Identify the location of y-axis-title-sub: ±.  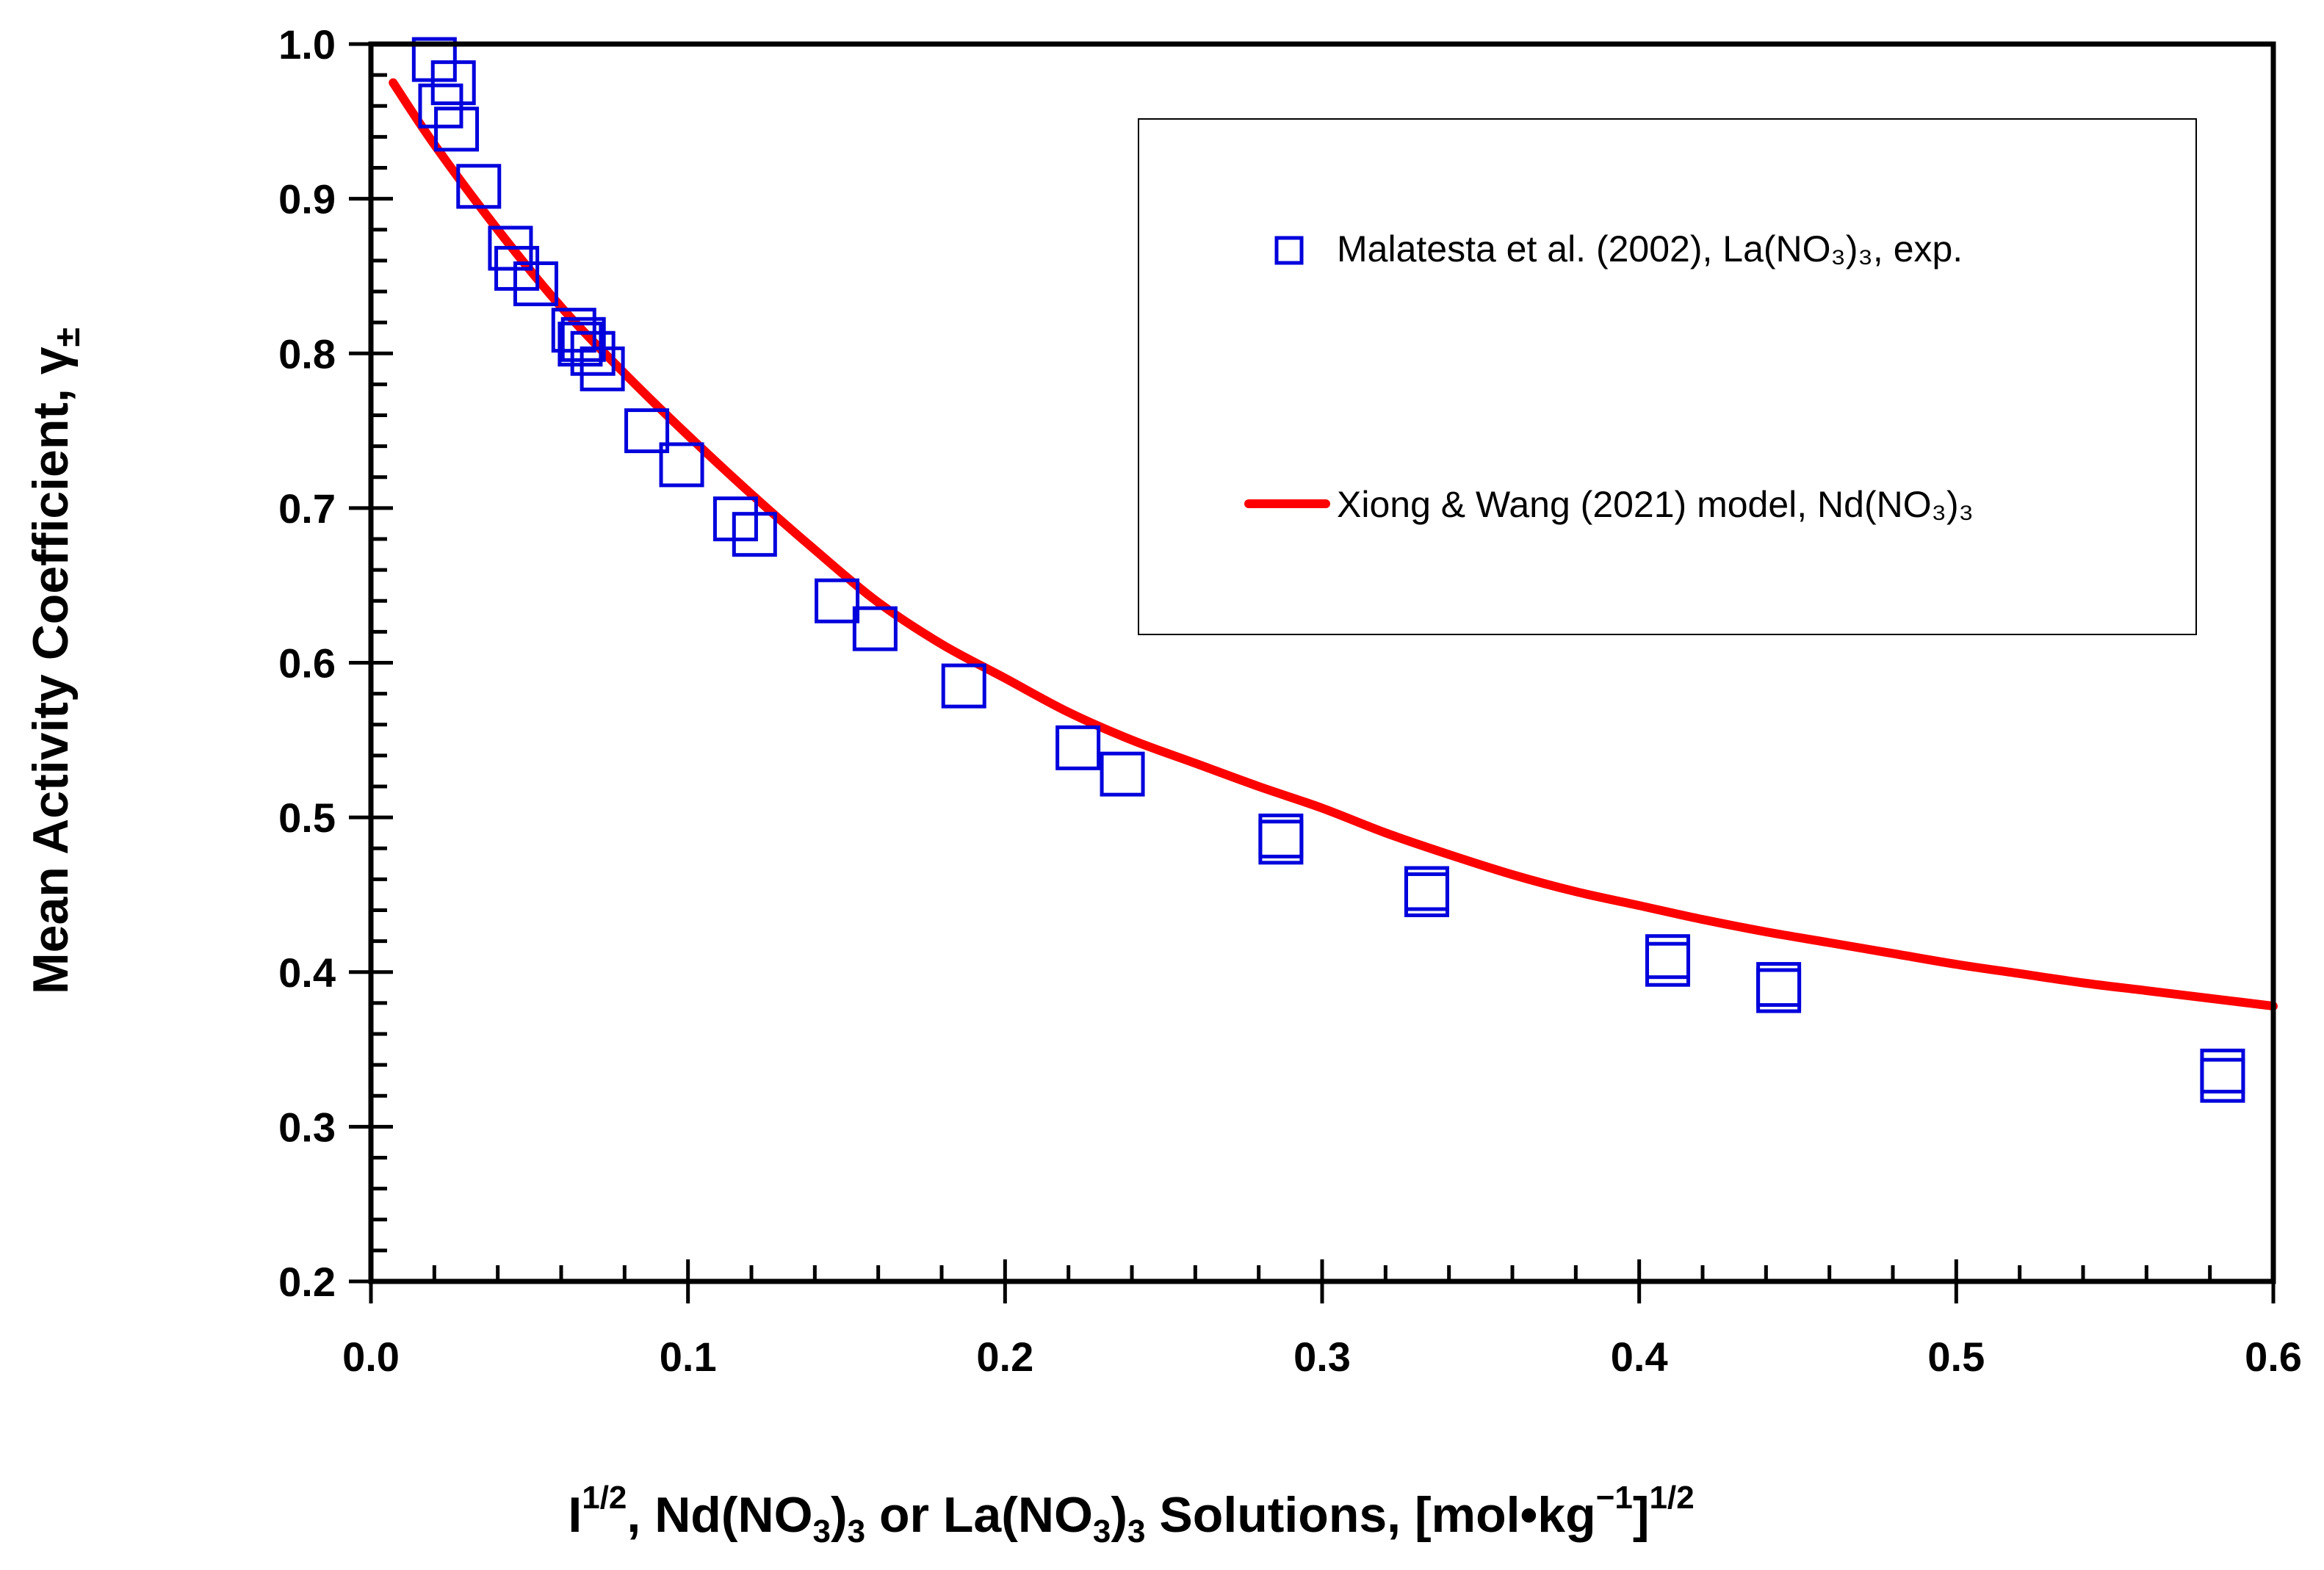
(68, 337).